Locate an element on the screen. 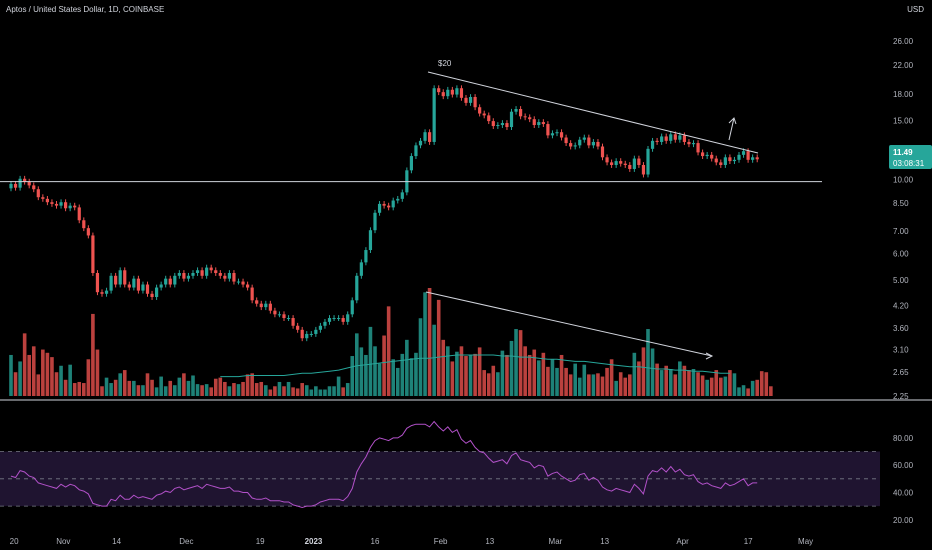 Image resolution: width=932 pixels, height=550 pixels. y-tick-label: 10.00 is located at coordinates (903, 179).